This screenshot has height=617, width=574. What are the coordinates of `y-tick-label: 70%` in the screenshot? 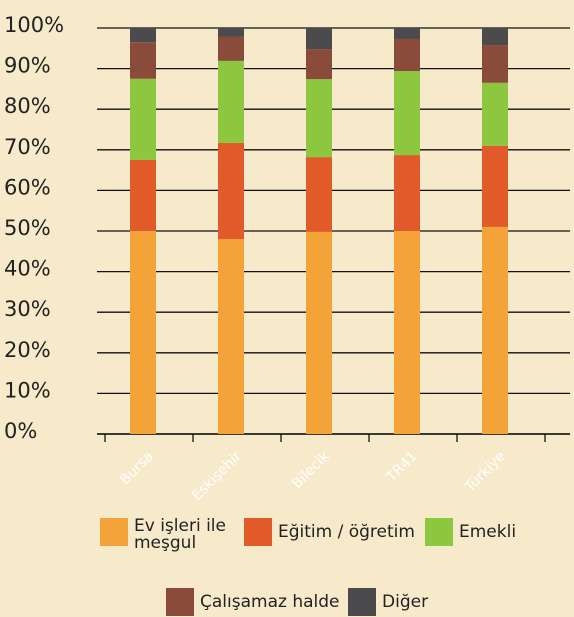 It's located at (27, 147).